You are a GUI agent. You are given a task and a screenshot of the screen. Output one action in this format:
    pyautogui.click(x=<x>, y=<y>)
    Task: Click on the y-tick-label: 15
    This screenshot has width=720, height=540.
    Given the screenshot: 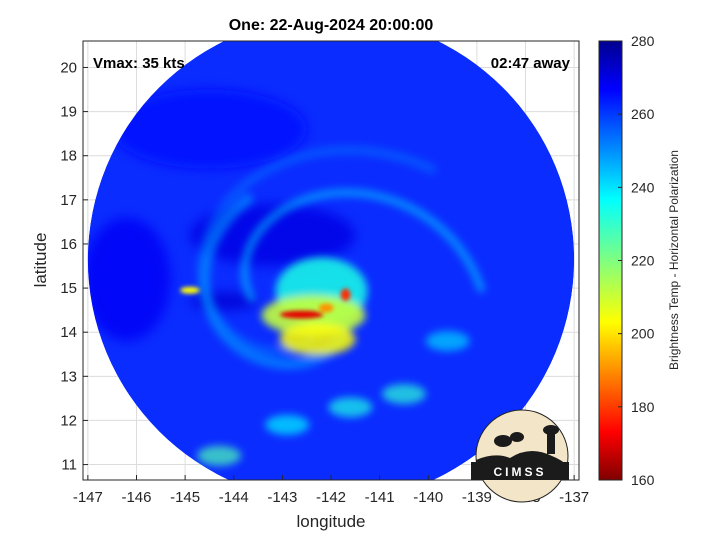 What is the action you would take?
    pyautogui.click(x=68, y=288)
    